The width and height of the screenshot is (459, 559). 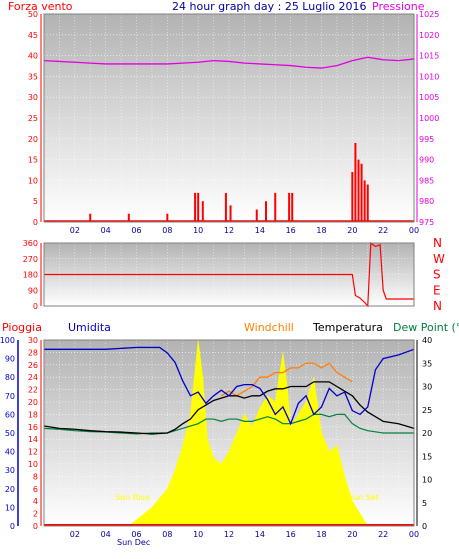 I want to click on humidity-tick-label: 60, so click(x=10, y=414).